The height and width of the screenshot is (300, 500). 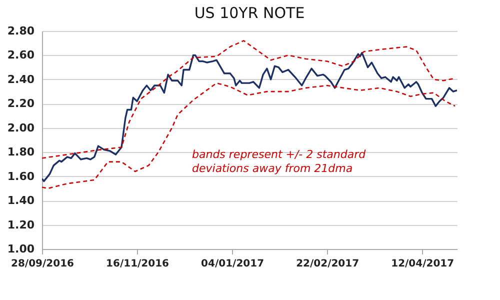 What do you see at coordinates (42, 264) in the screenshot?
I see `x-tick-label: 28/09/2016` at bounding box center [42, 264].